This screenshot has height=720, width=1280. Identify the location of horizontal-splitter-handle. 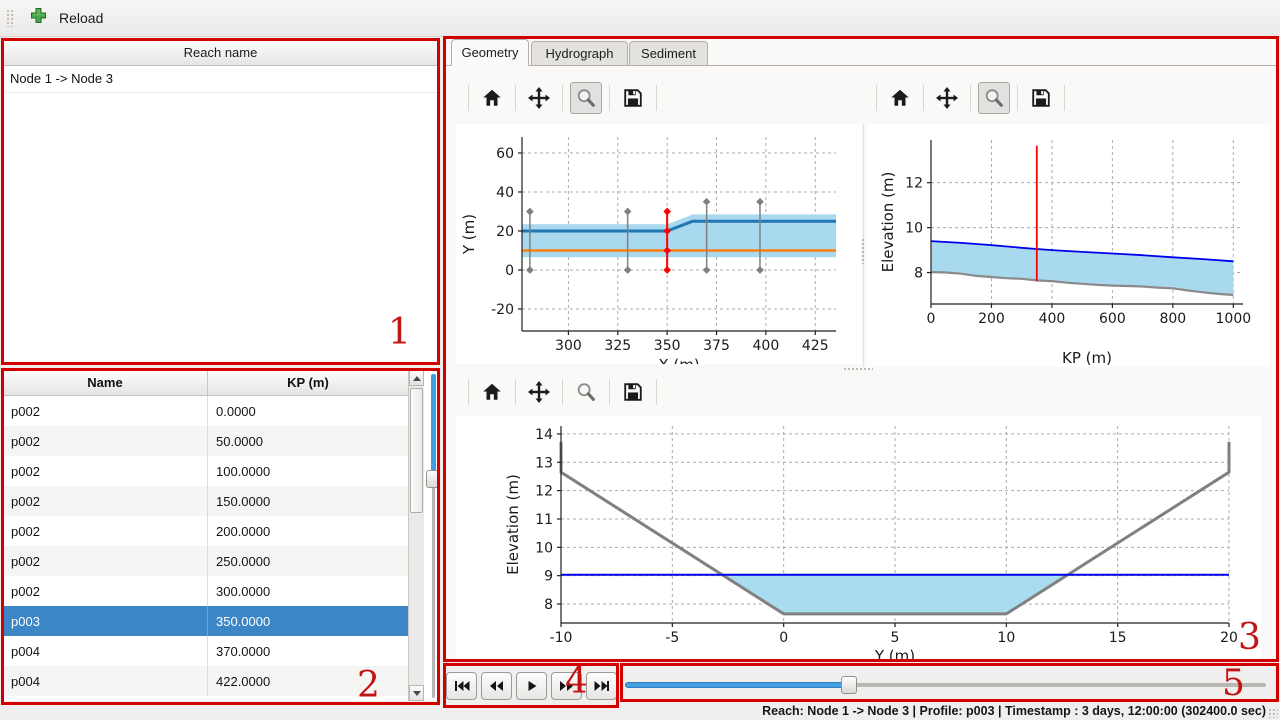
(858, 369).